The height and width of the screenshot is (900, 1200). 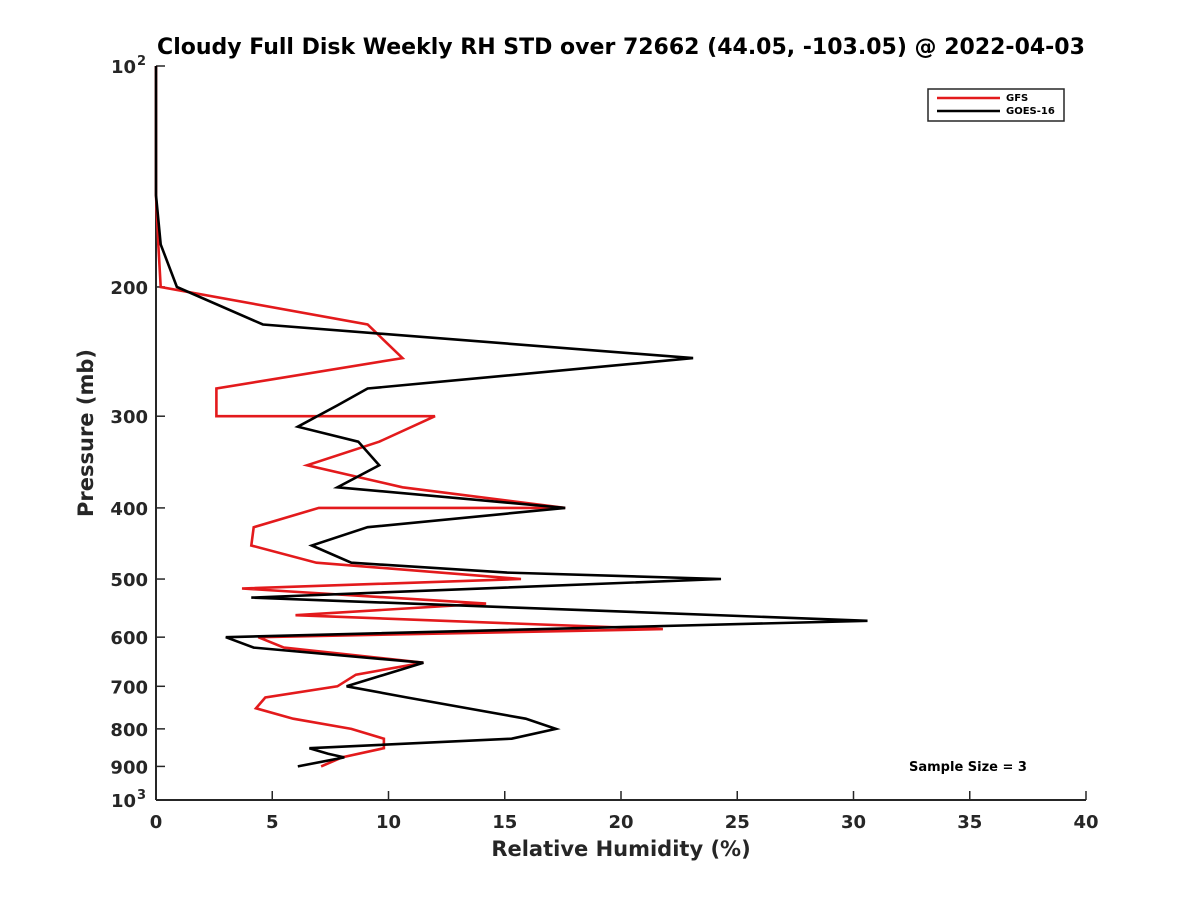 I want to click on y-tick-exponent: 3, so click(x=141, y=795).